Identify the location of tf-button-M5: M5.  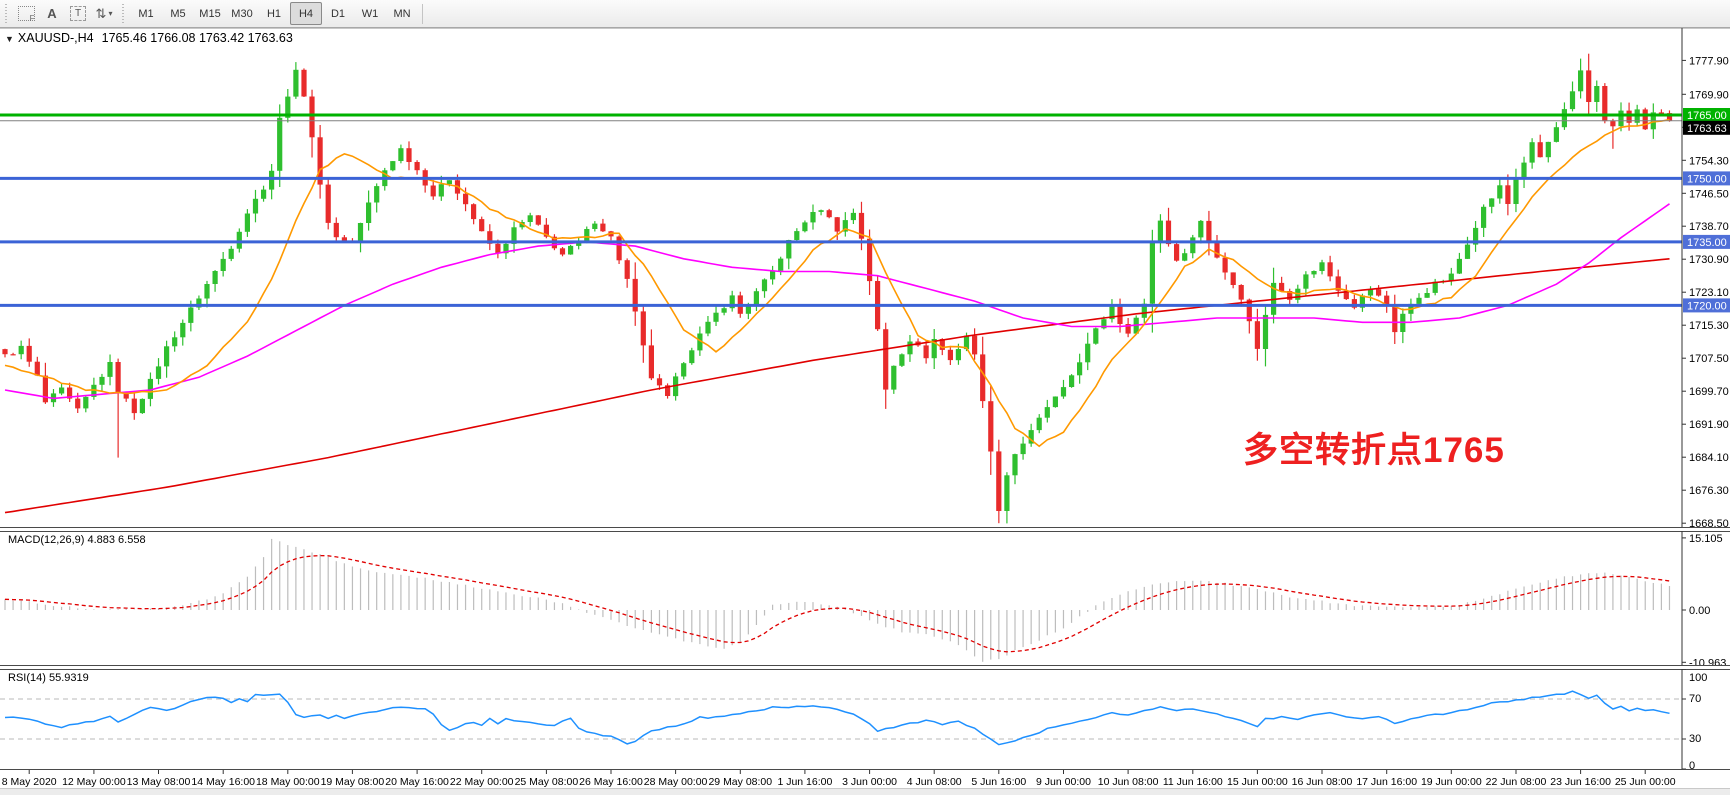
(178, 13).